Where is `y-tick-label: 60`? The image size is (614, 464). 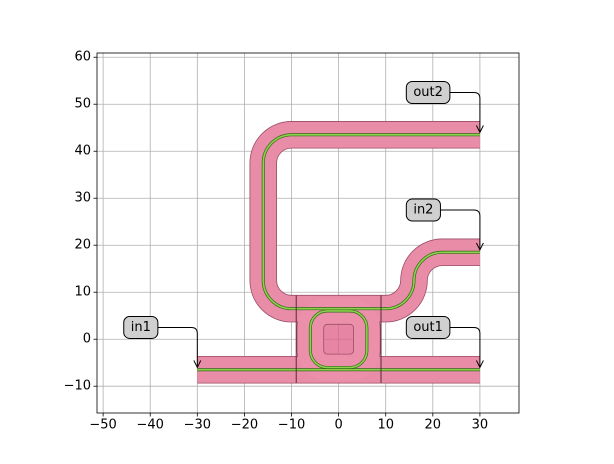 y-tick-label: 60 is located at coordinates (82, 57).